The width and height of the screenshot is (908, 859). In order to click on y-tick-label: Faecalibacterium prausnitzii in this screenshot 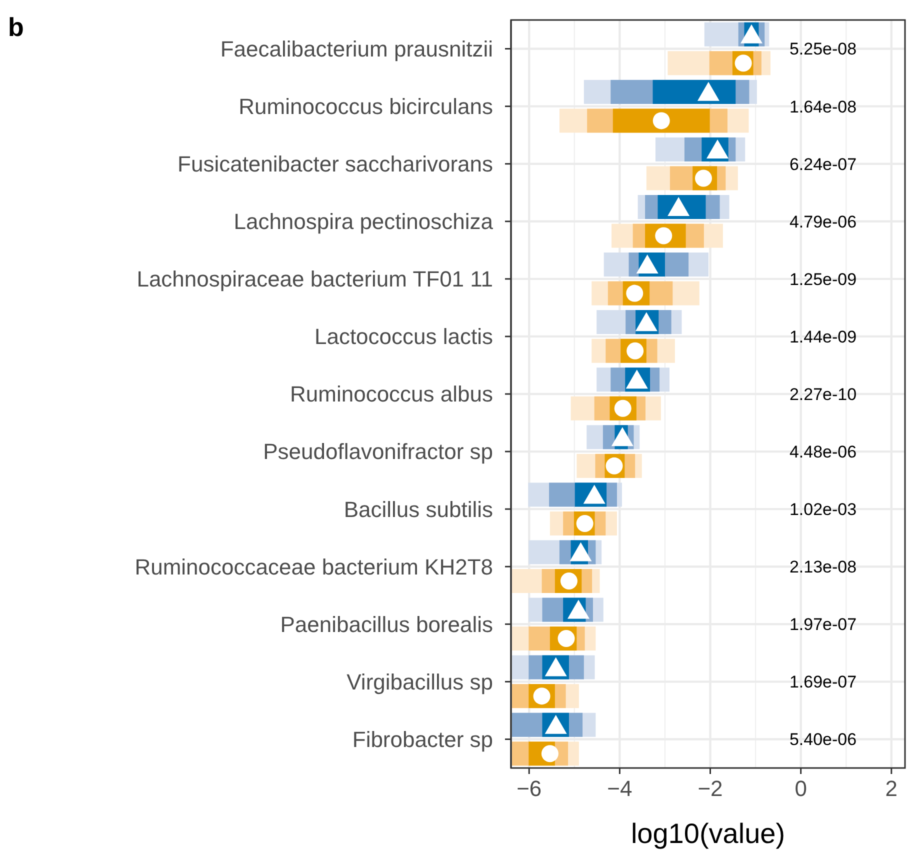, I will do `click(356, 49)`.